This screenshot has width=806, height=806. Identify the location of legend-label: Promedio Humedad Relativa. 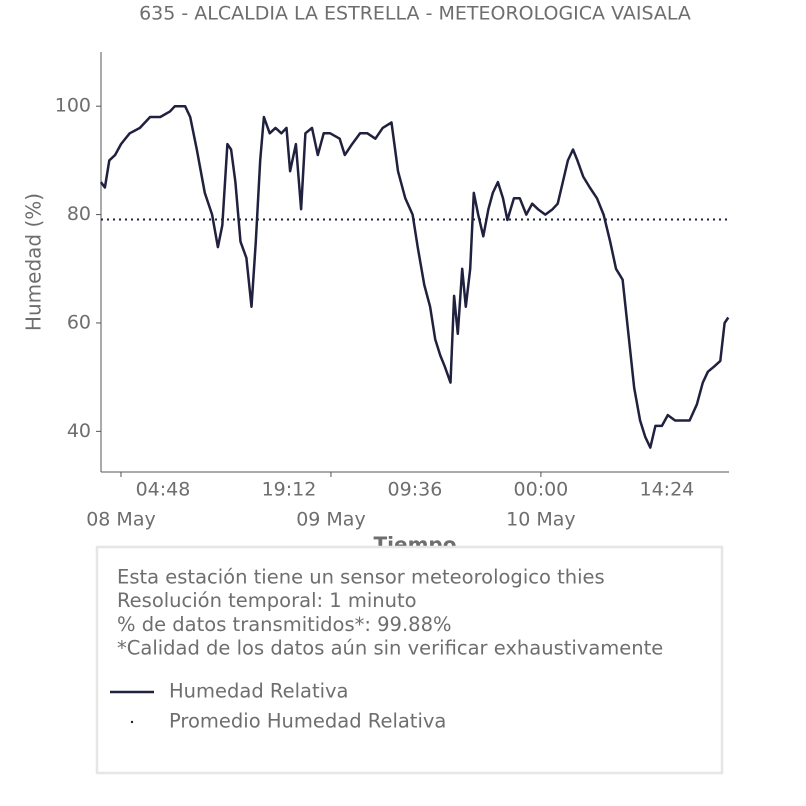
(307, 721).